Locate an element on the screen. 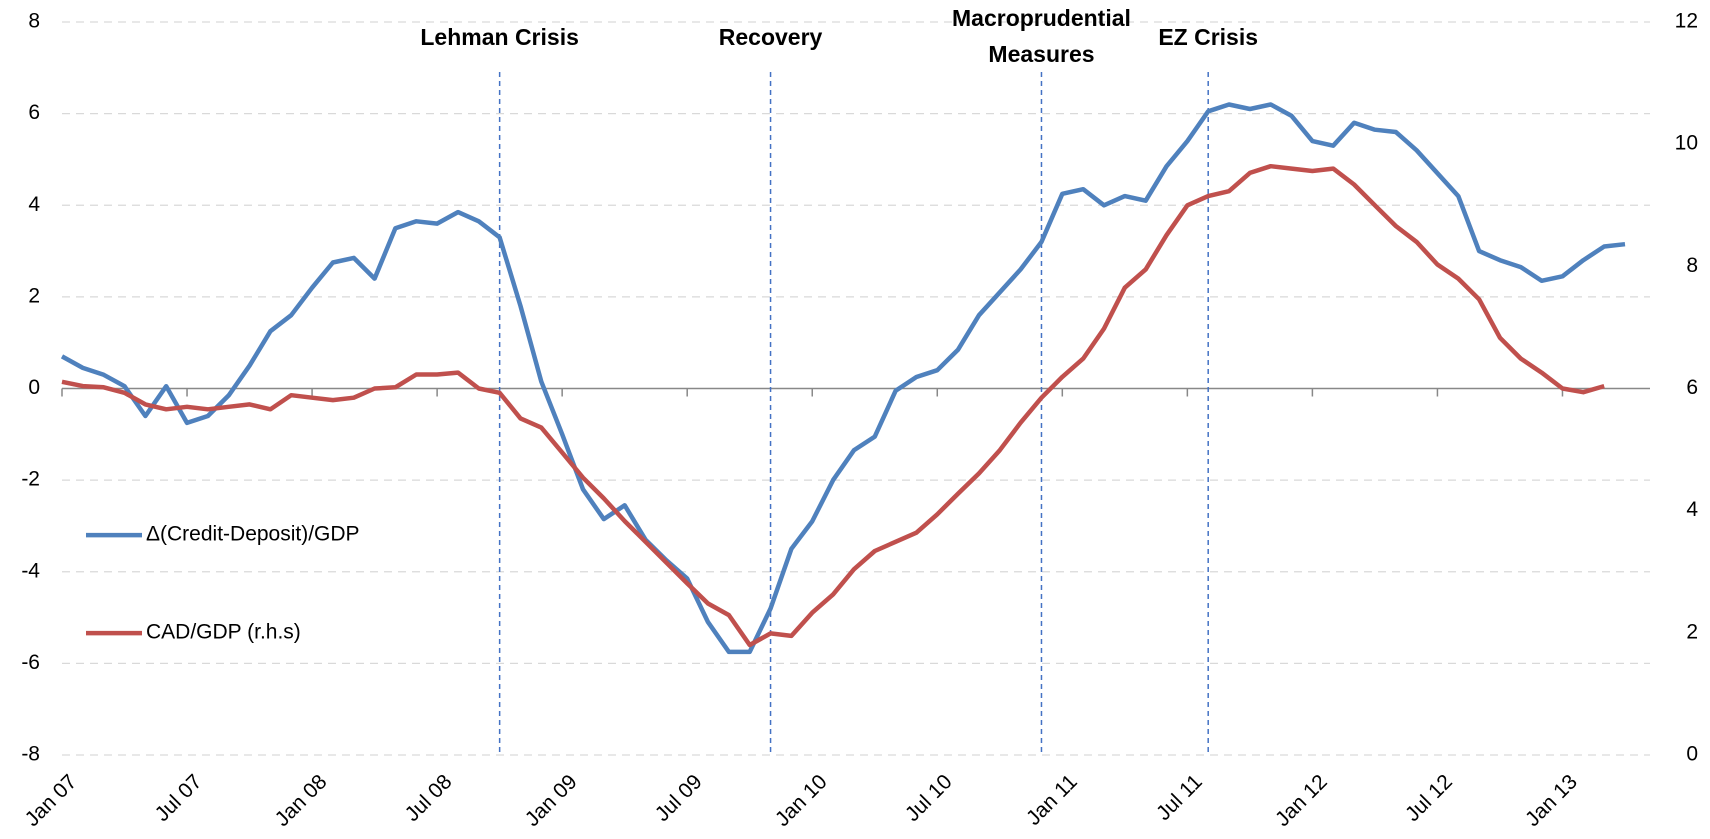  y2-tick-label: 12 is located at coordinates (1686, 21).